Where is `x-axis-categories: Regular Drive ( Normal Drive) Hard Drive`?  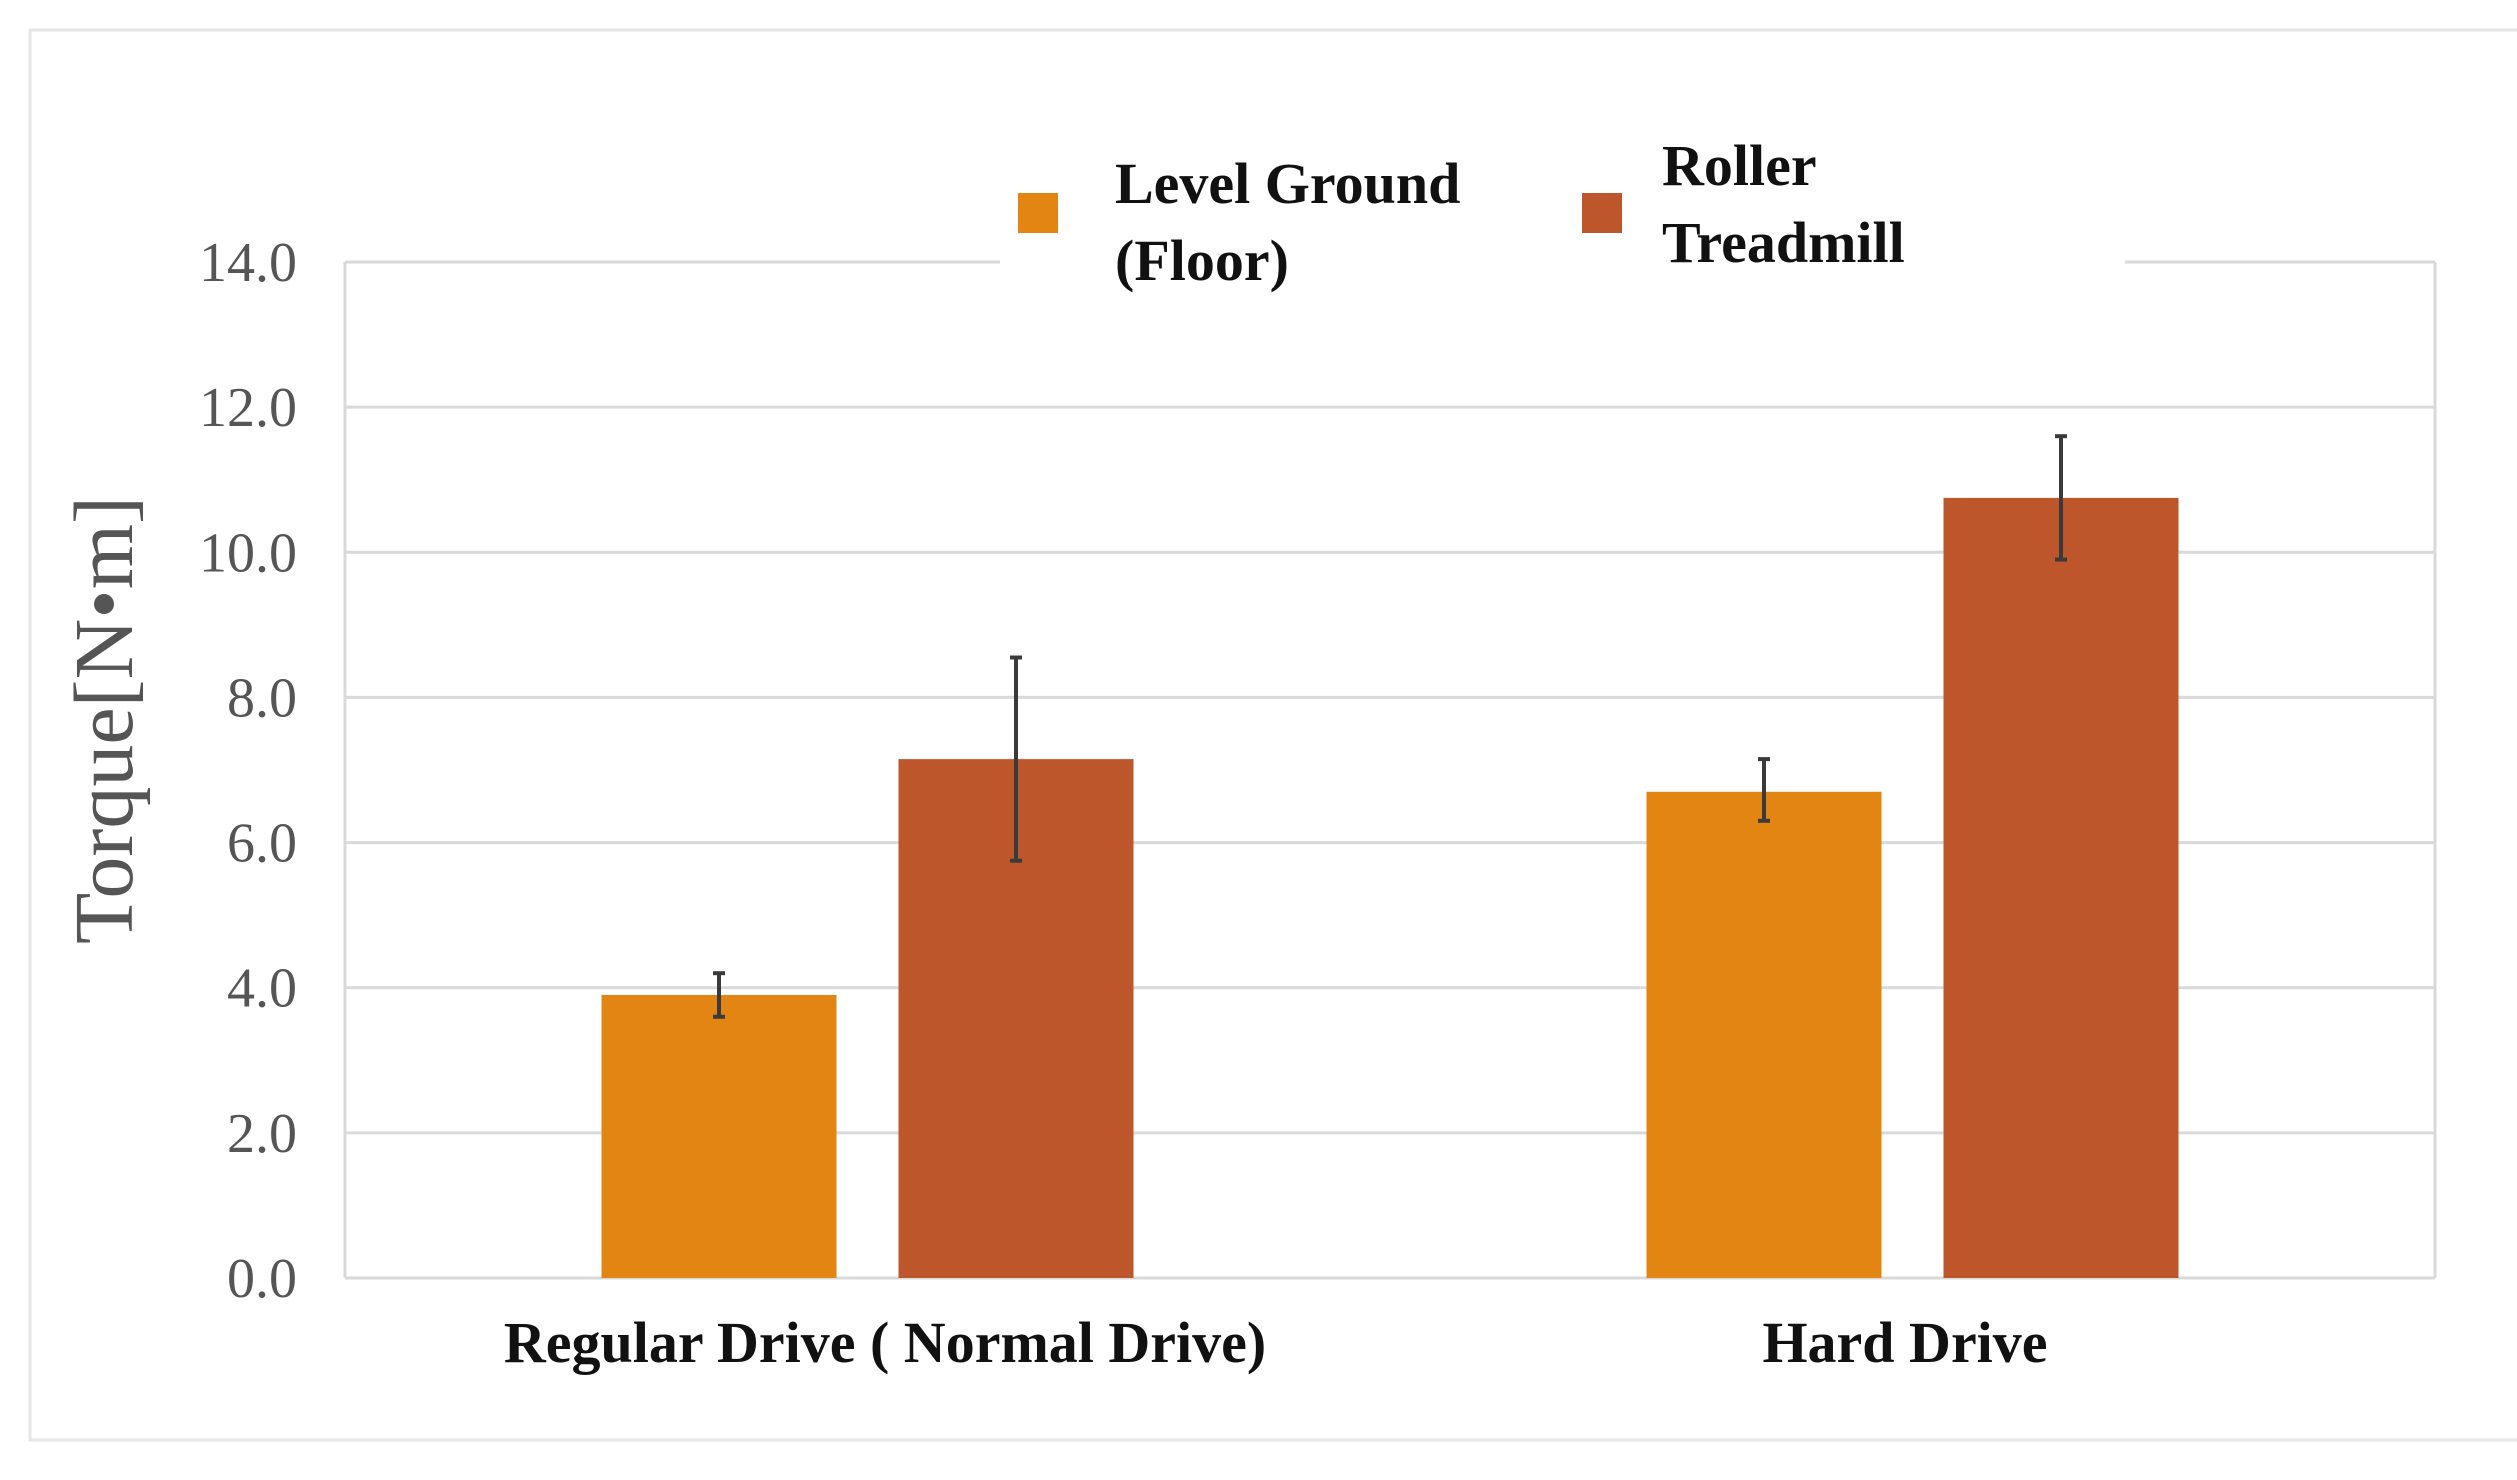 x-axis-categories: Regular Drive ( Normal Drive) Hard Drive is located at coordinates (1276, 1342).